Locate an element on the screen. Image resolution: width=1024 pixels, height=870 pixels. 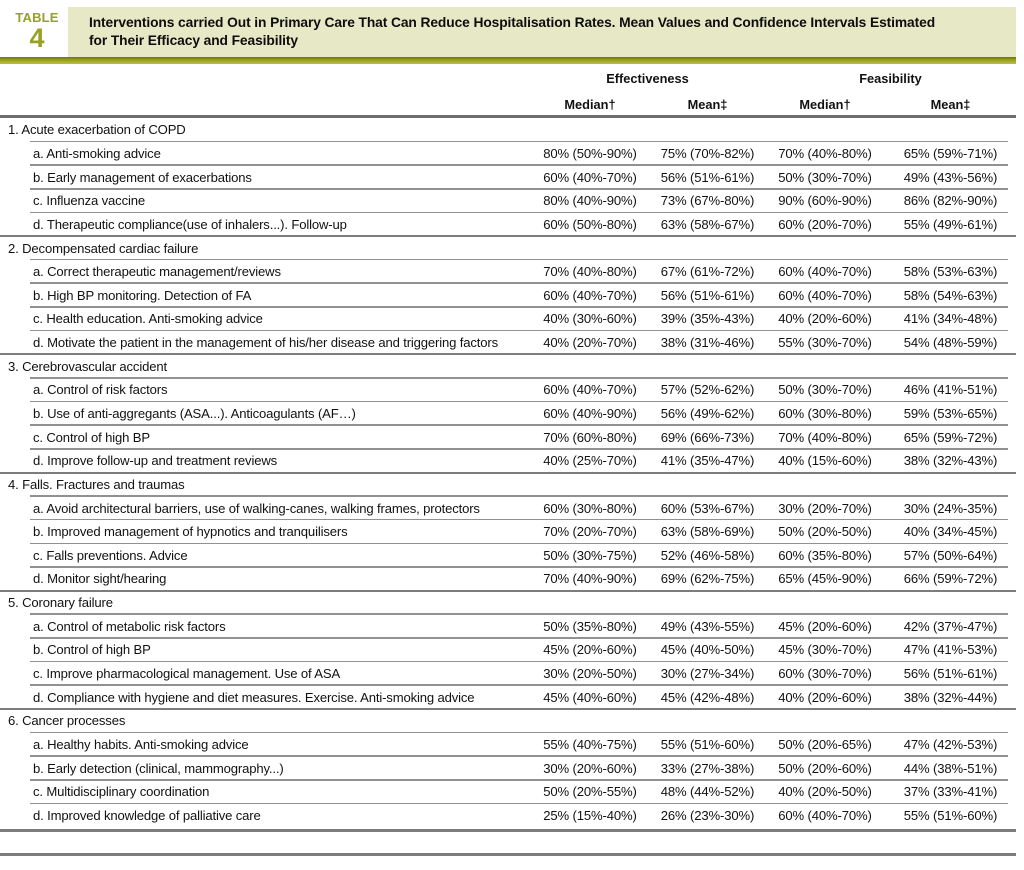
value-cell-effectiveness-median: 30% (20%-60%) is located at coordinates (590, 768).